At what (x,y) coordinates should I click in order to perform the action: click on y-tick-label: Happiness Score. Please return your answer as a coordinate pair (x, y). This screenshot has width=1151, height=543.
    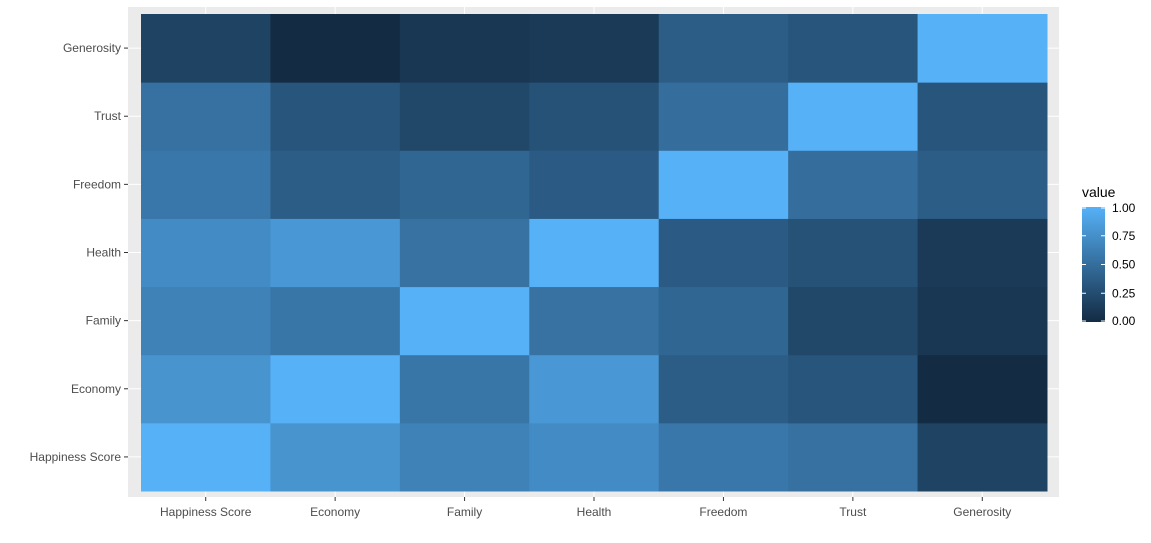
    Looking at the image, I should click on (76, 457).